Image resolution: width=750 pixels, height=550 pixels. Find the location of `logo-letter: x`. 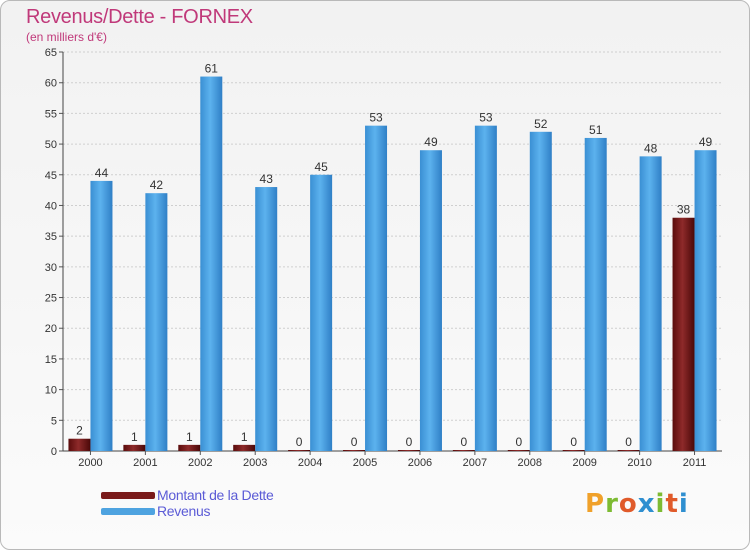

logo-letter: x is located at coordinates (646, 504).